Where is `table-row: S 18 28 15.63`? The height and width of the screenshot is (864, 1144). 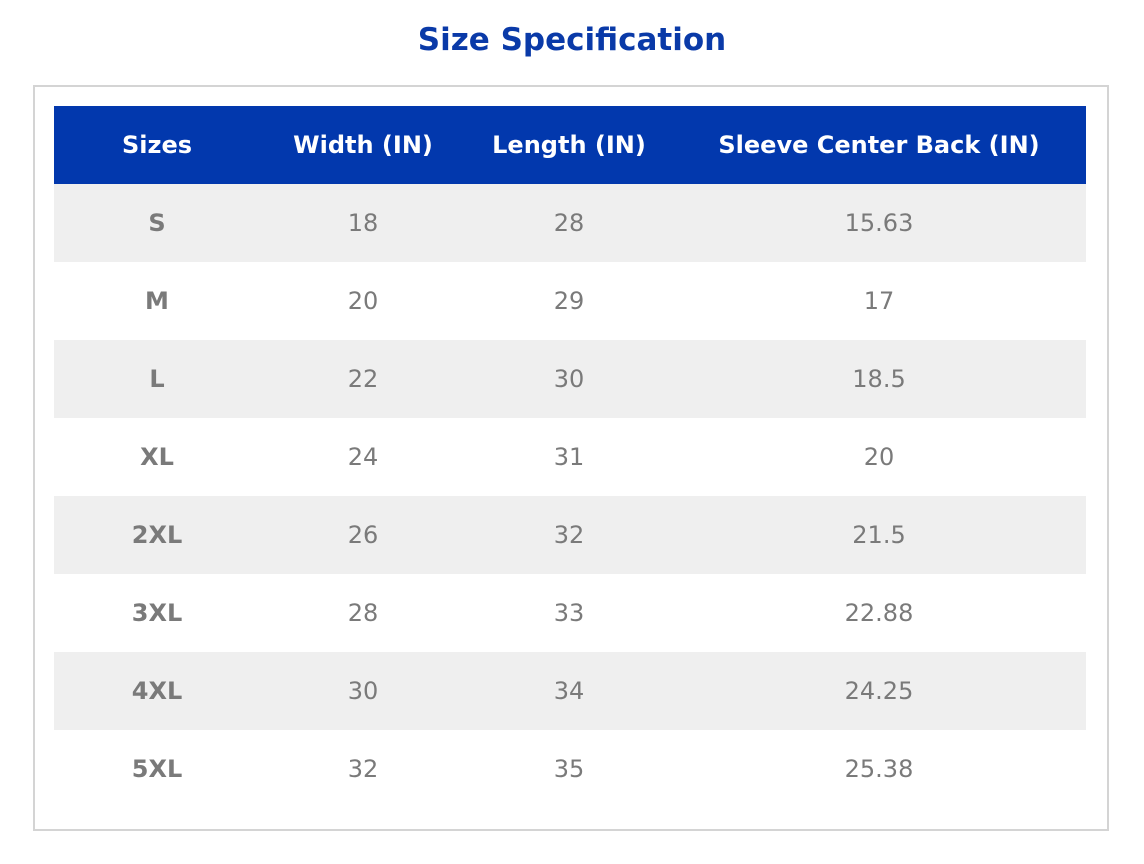 table-row: S 18 28 15.63 is located at coordinates (570, 223).